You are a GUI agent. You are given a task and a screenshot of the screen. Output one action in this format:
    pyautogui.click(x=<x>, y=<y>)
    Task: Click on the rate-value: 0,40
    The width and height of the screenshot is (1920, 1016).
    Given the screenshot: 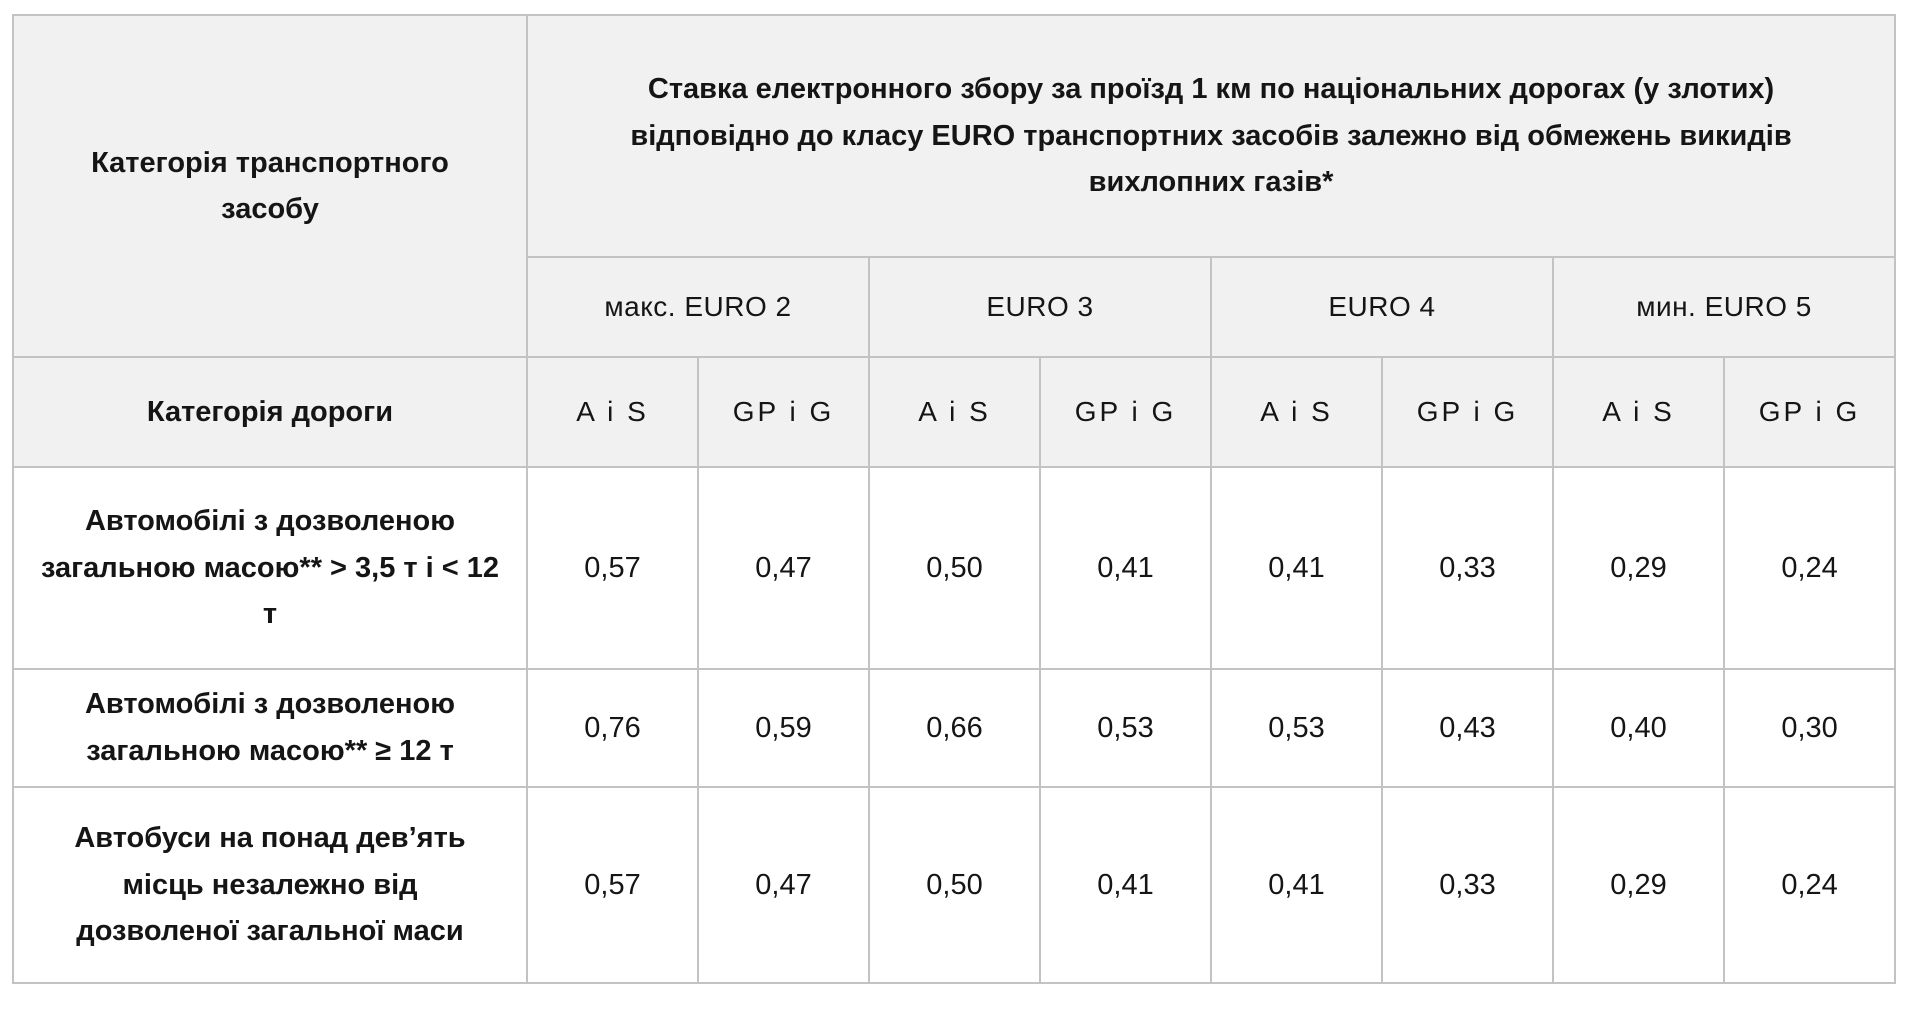 What is the action you would take?
    pyautogui.click(x=1638, y=728)
    